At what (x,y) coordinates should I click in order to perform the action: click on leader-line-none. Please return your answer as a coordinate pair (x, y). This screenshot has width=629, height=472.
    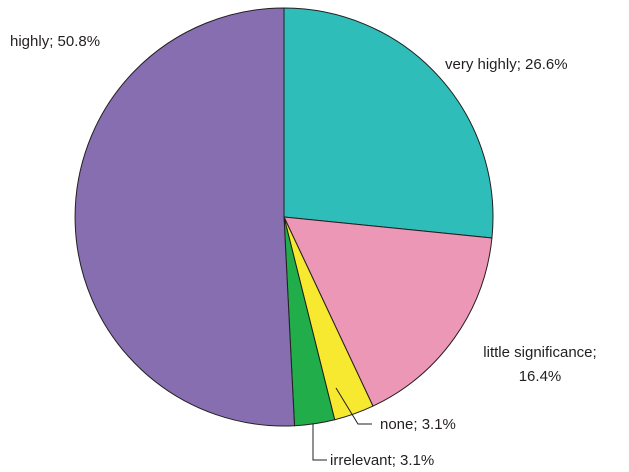
    Looking at the image, I should click on (353, 406).